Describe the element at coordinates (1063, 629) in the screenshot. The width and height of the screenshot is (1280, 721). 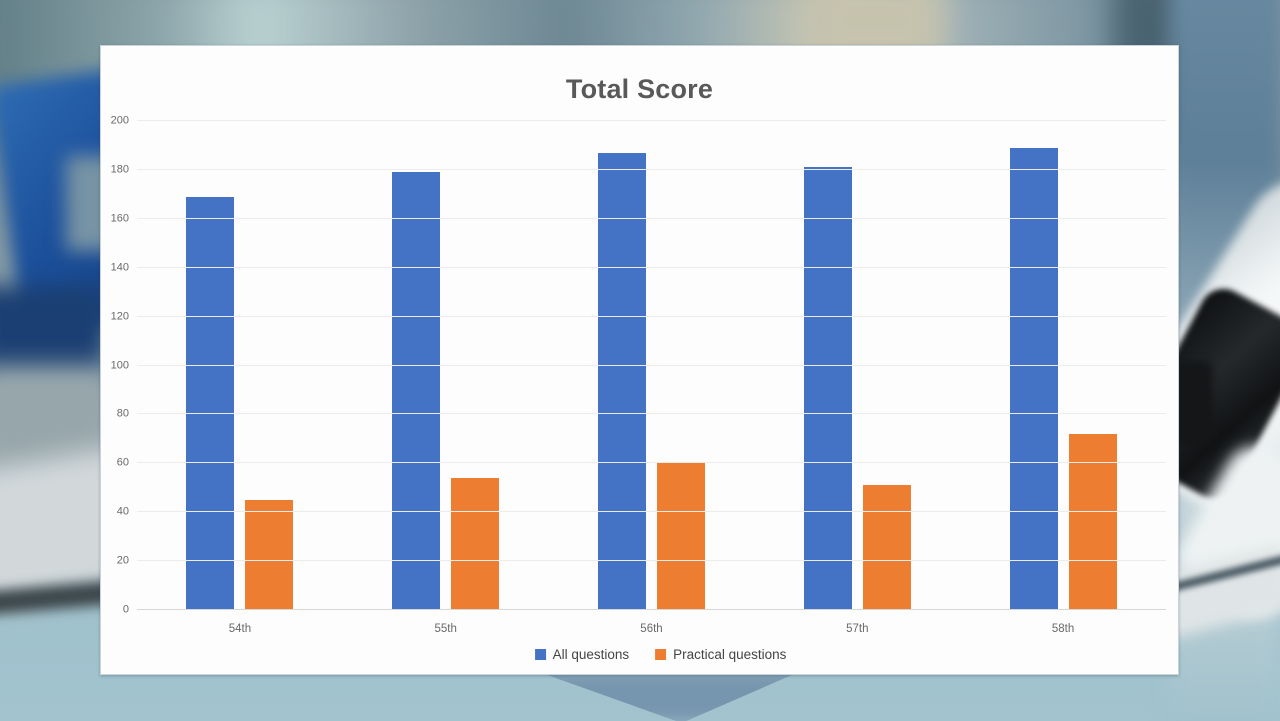
I see `x-tick-label-58th: 58th` at that location.